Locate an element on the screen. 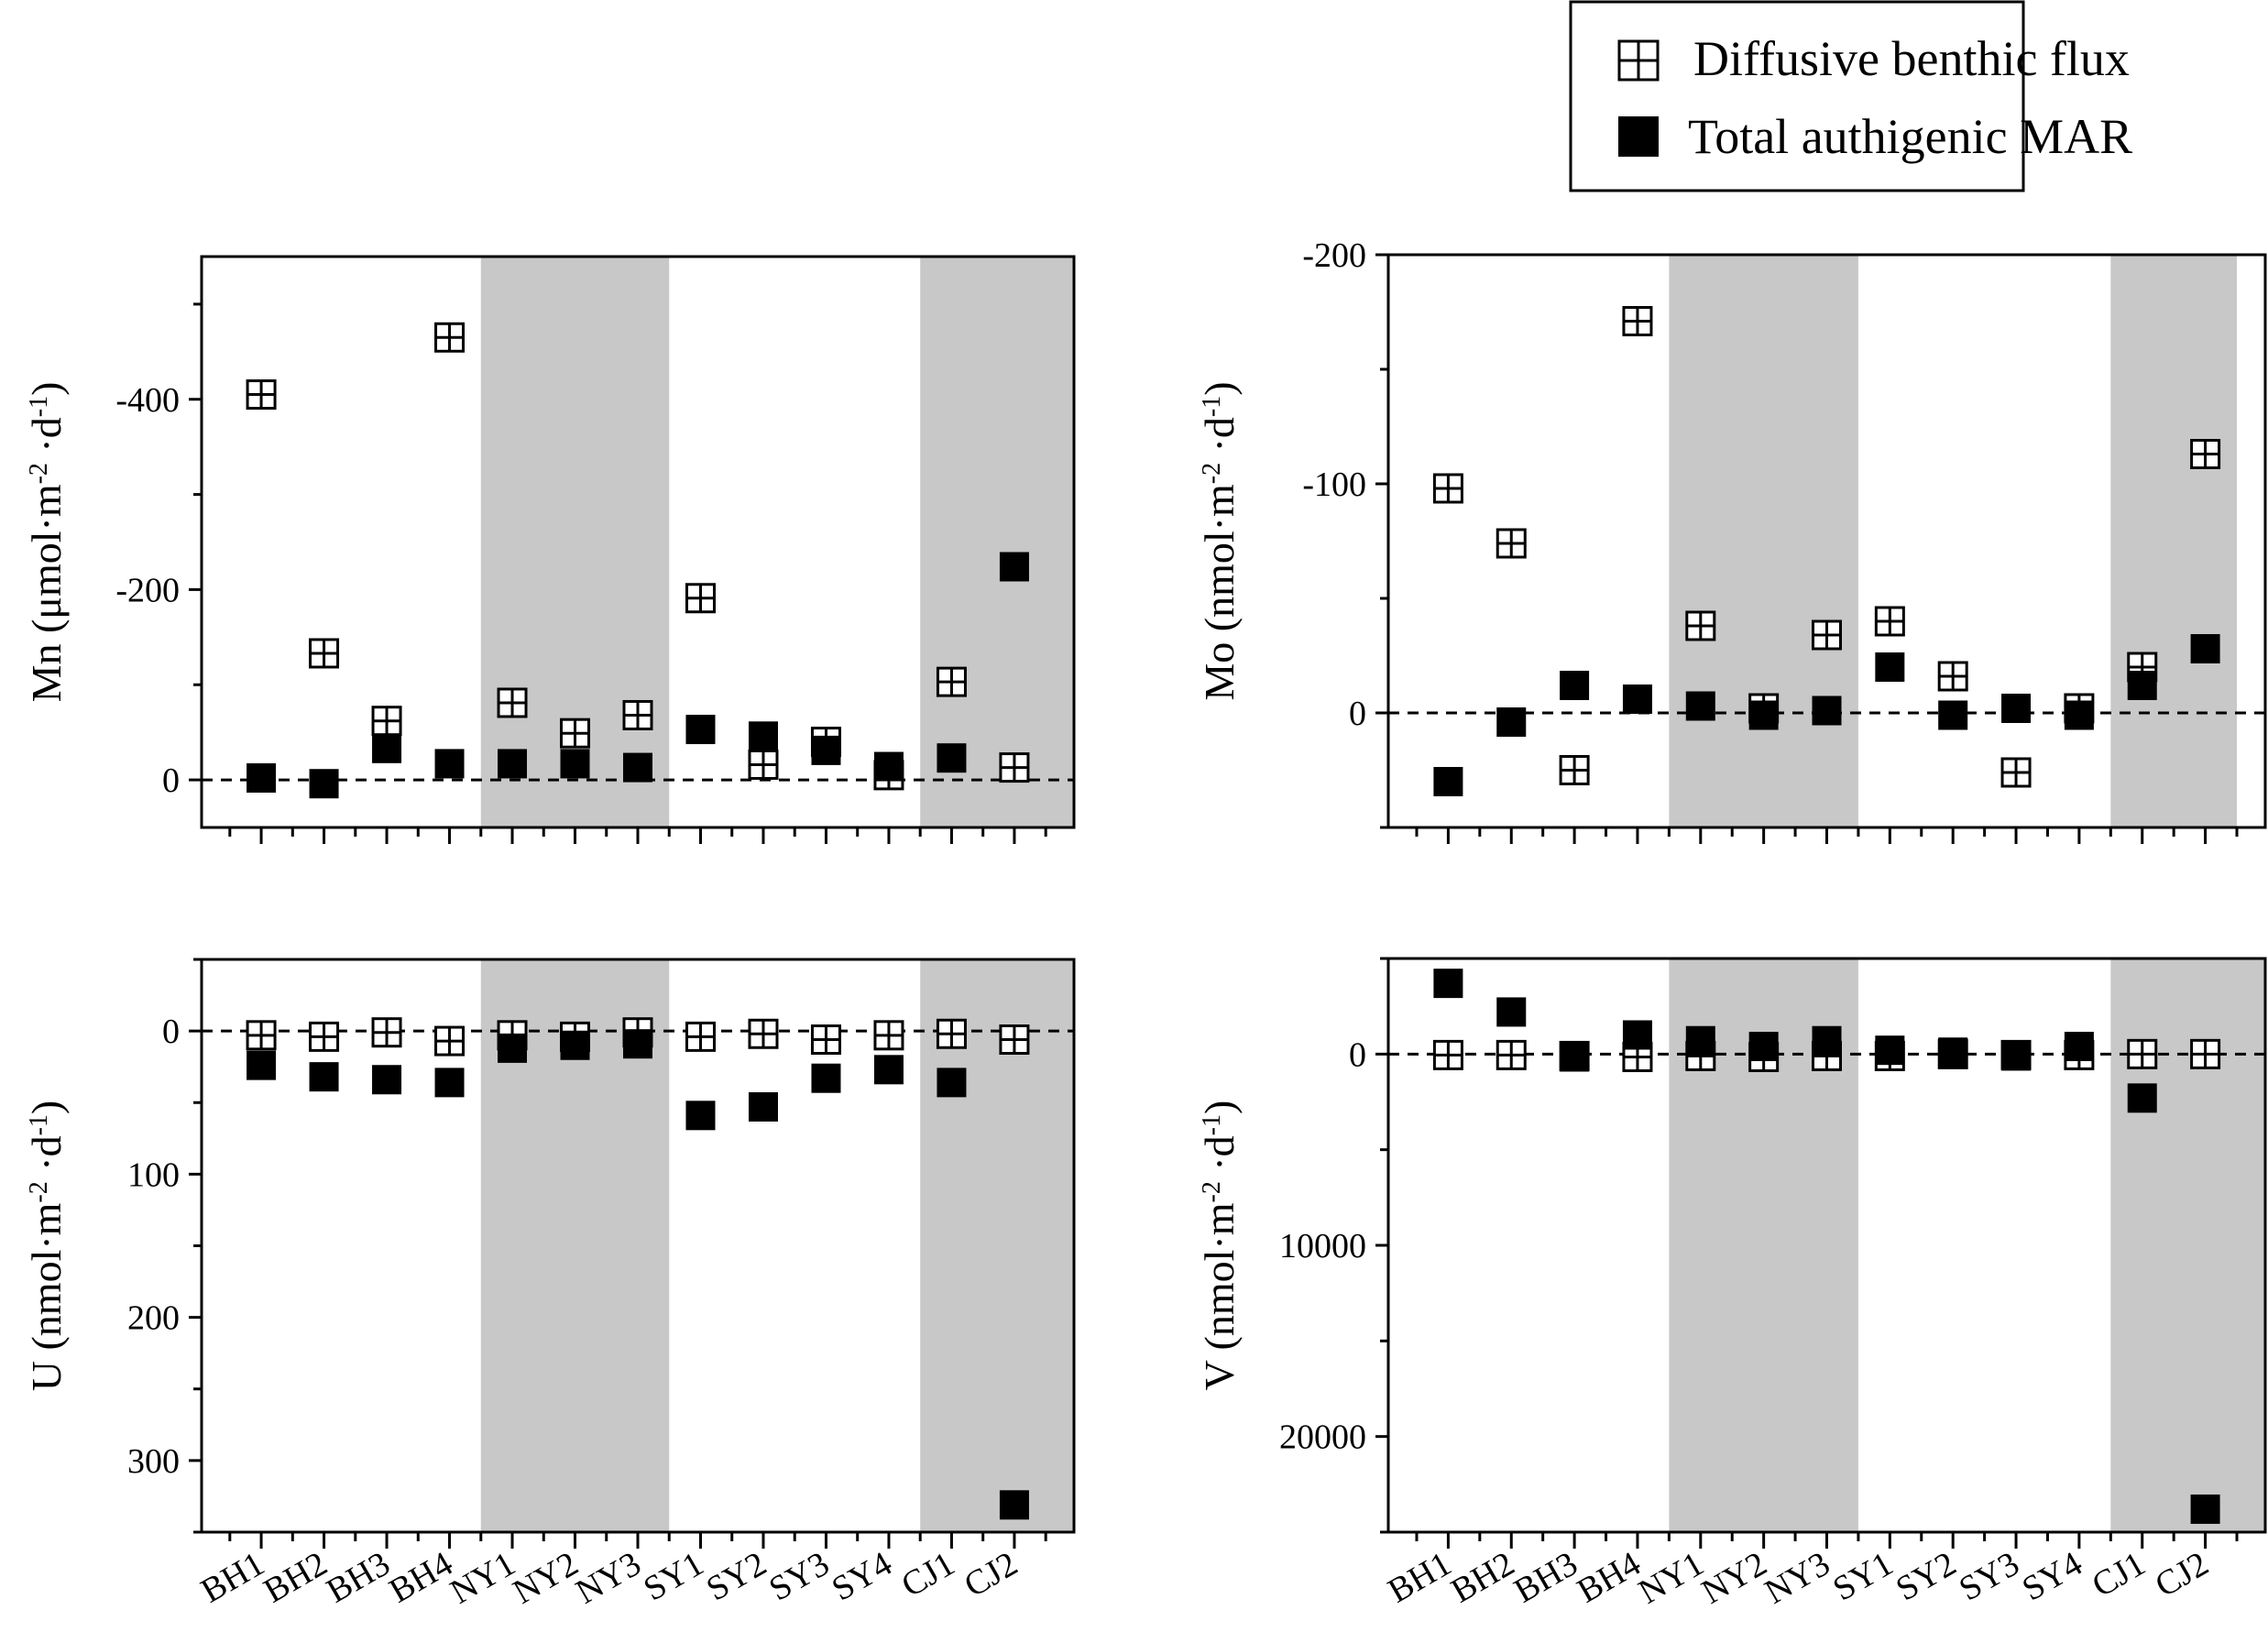 The height and width of the screenshot is (1632, 2268). mo-y-axis-label-sup: -1 is located at coordinates (1212, 406).